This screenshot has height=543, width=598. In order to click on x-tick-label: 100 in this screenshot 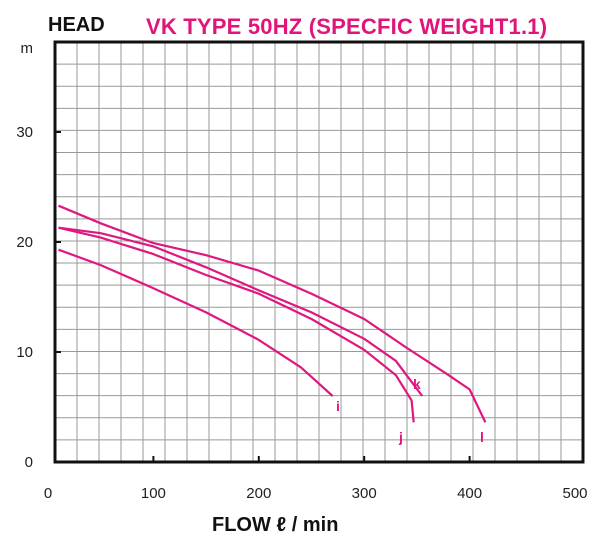, I will do `click(153, 493)`.